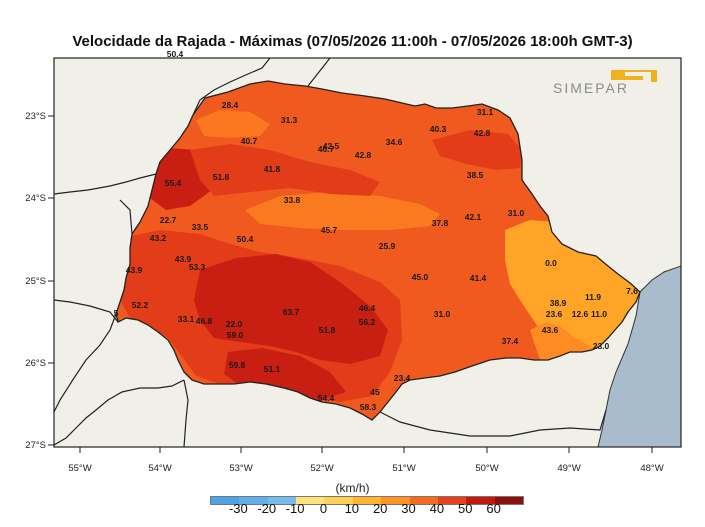 The image size is (705, 527). I want to click on wind-field-southwest-high, so click(291, 309).